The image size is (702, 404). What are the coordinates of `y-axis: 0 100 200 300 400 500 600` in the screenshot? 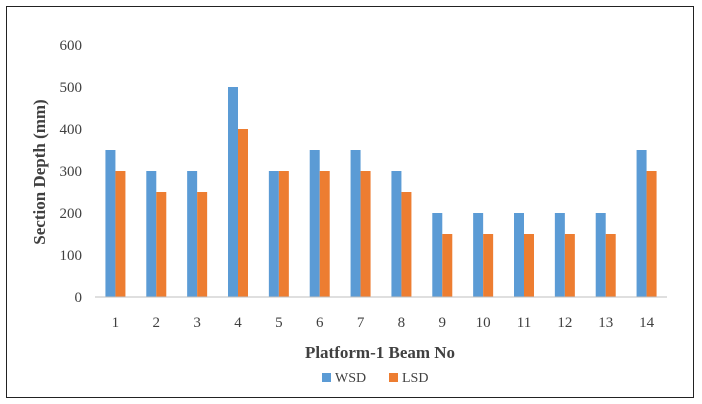 It's located at (71, 172).